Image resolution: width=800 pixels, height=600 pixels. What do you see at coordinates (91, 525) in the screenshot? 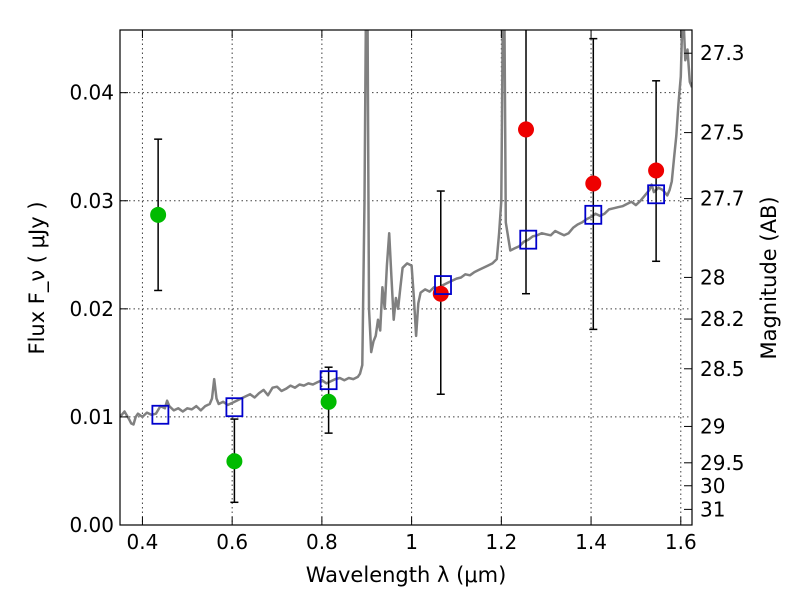
I see `y-tick-label: 0.00` at bounding box center [91, 525].